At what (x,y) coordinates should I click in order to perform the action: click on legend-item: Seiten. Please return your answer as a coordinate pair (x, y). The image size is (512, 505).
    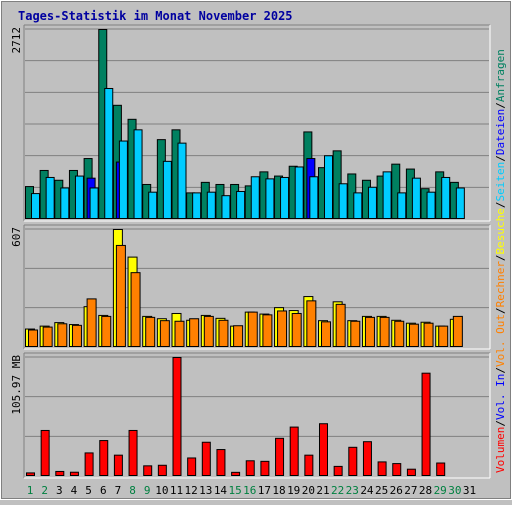
    Looking at the image, I should click on (500, 182).